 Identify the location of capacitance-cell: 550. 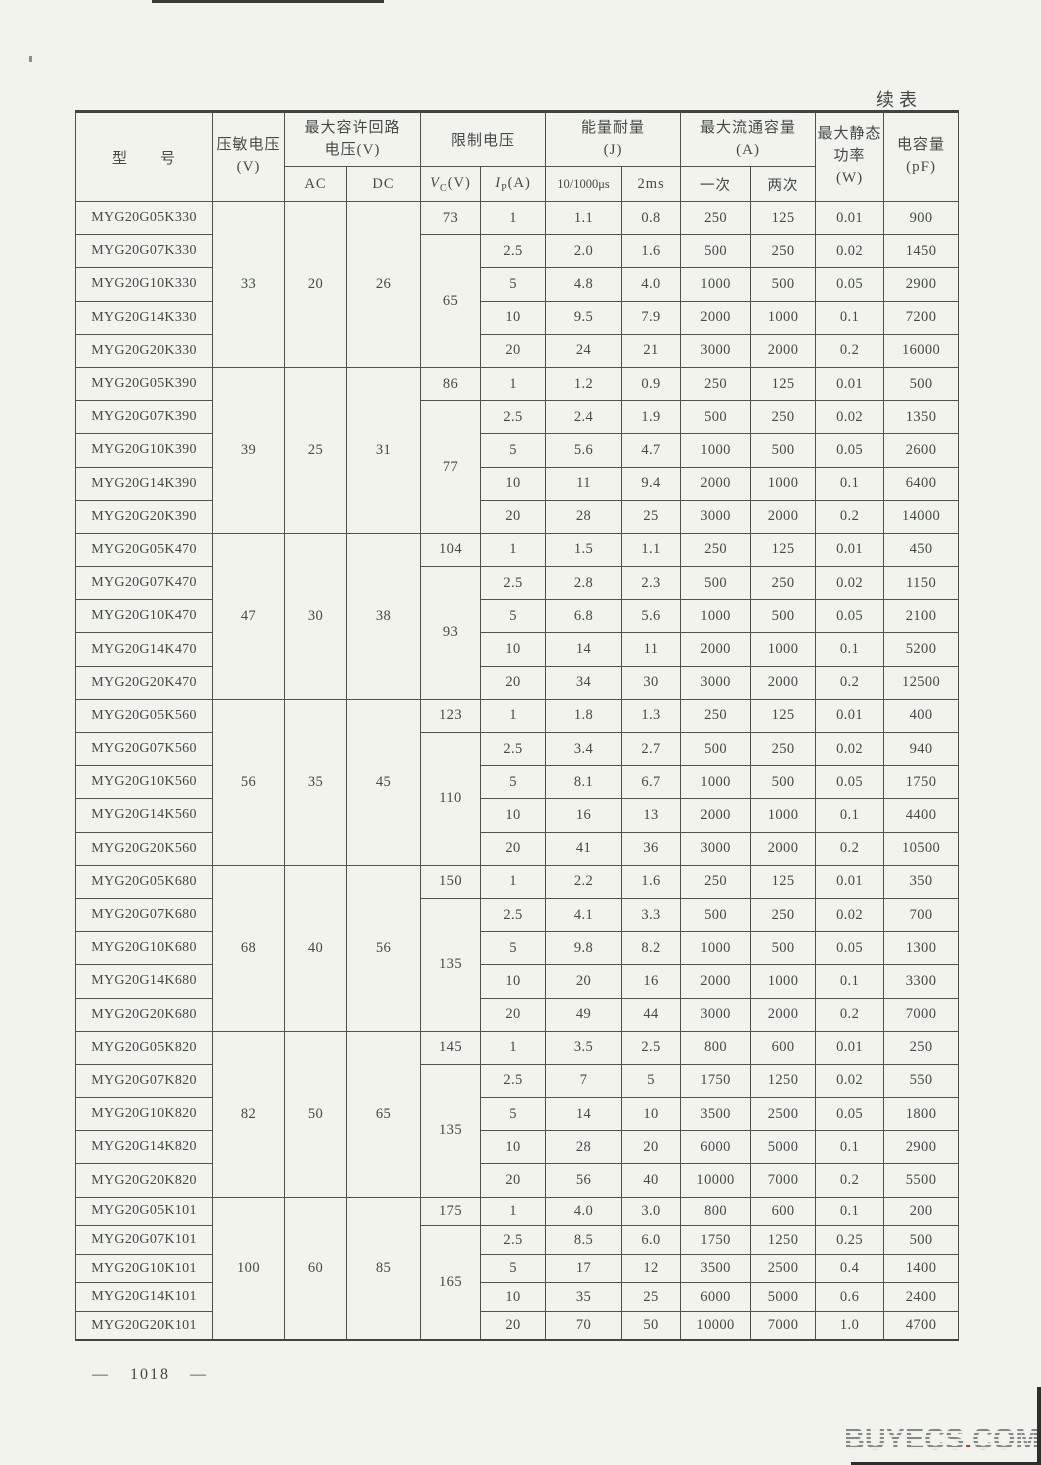
(921, 1081).